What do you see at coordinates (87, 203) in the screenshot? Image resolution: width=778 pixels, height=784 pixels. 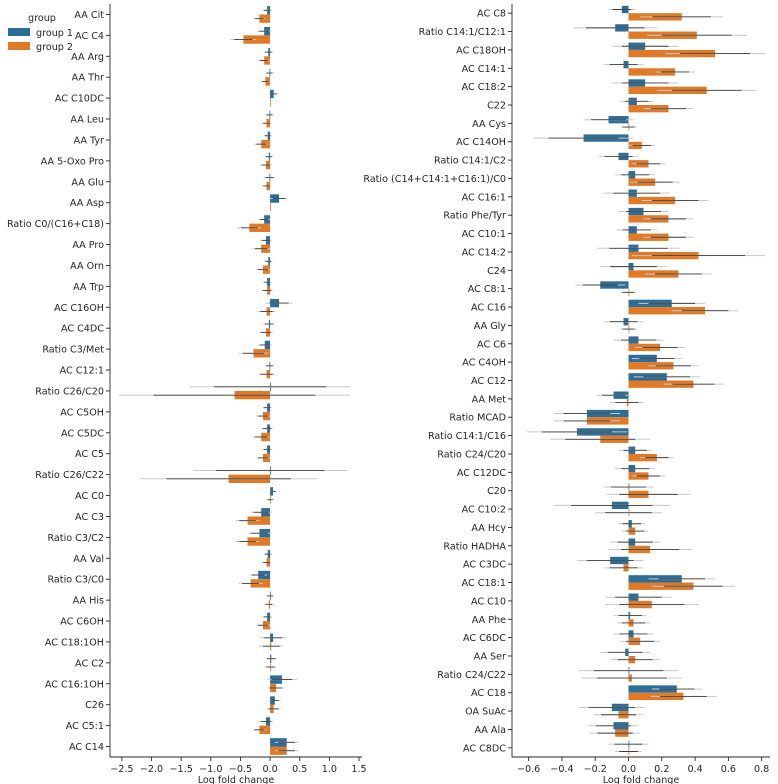 I see `category-label: AA Asp` at bounding box center [87, 203].